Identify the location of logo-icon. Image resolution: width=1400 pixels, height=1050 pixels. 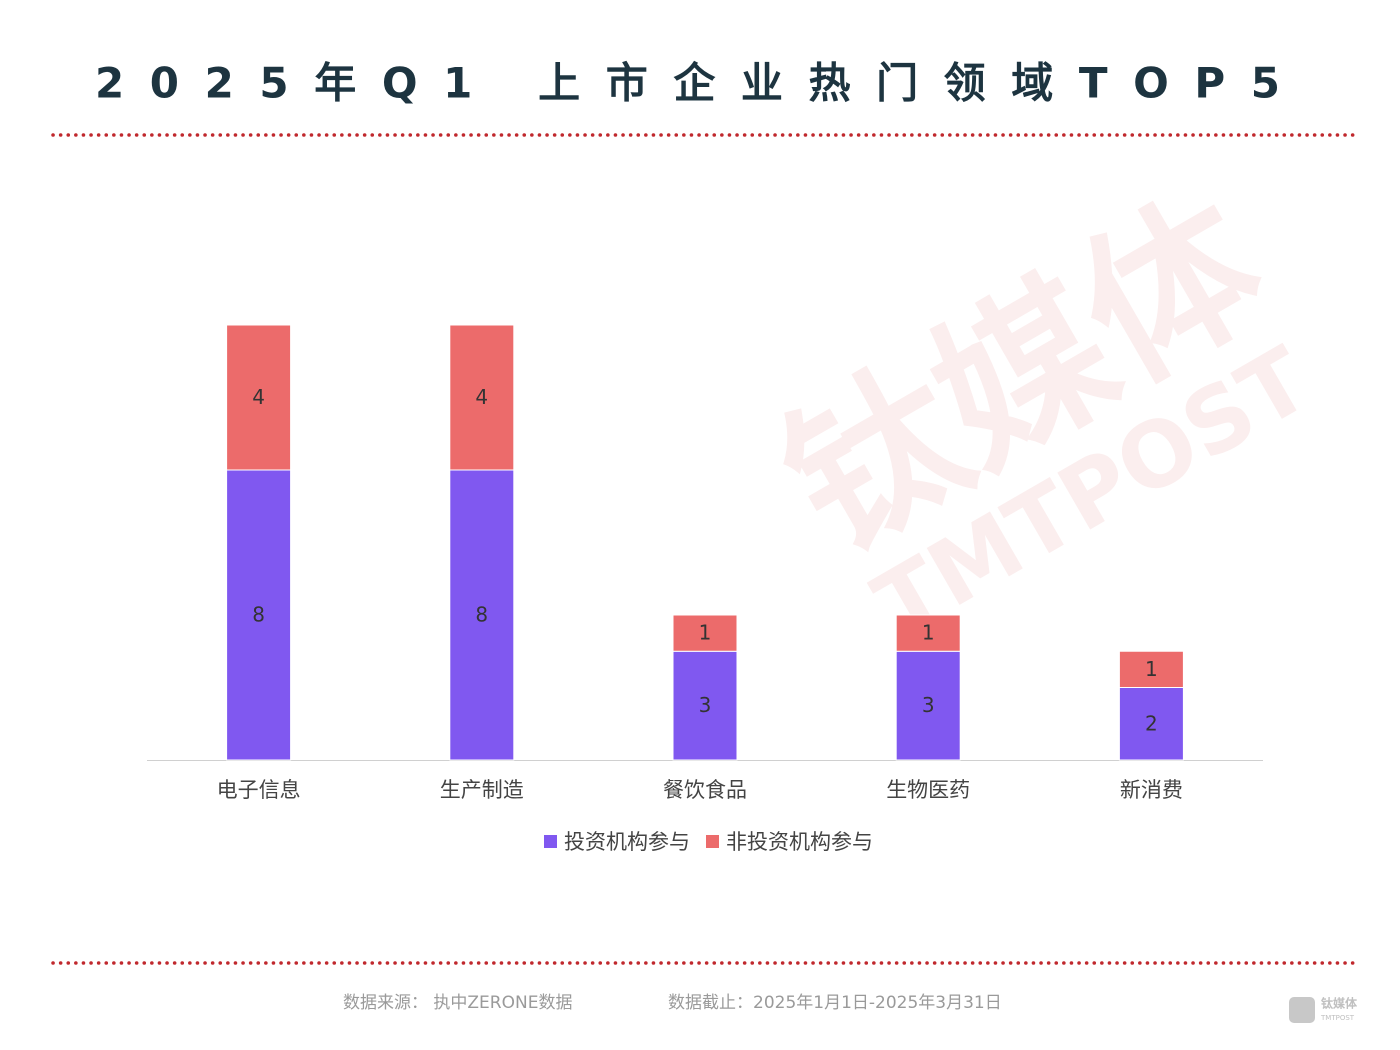
(1302, 1010).